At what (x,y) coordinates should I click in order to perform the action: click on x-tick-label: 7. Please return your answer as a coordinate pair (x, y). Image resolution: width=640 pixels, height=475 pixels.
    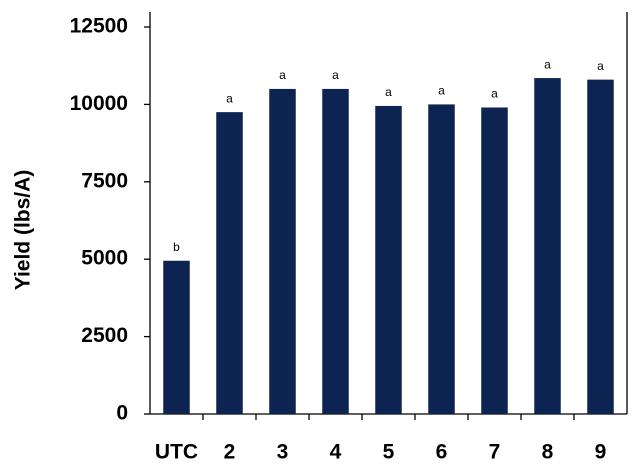
    Looking at the image, I should click on (495, 452).